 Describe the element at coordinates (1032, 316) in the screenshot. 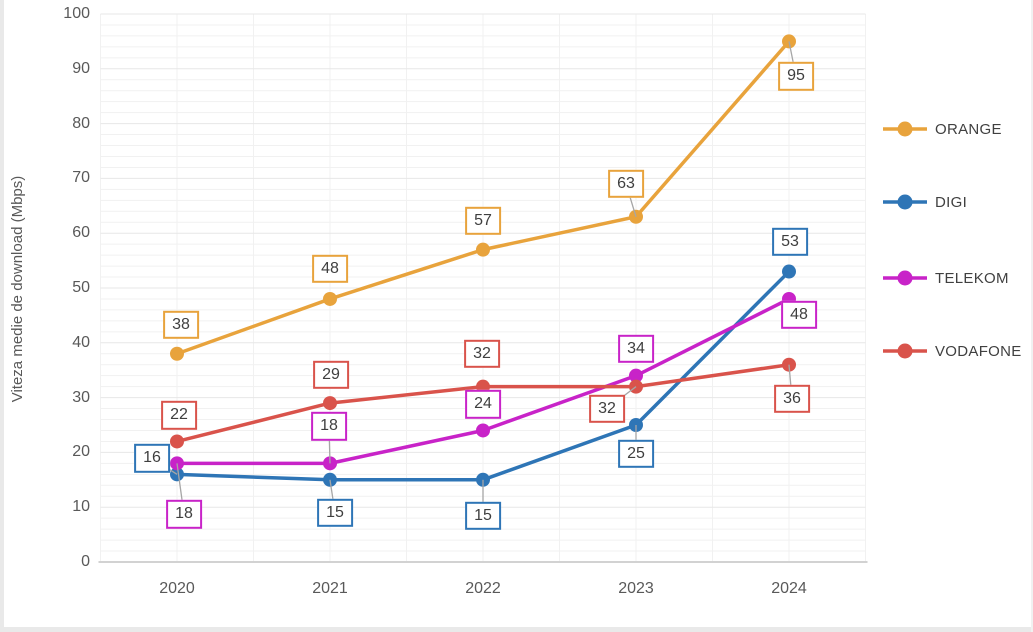

I see `window-edge-right` at that location.